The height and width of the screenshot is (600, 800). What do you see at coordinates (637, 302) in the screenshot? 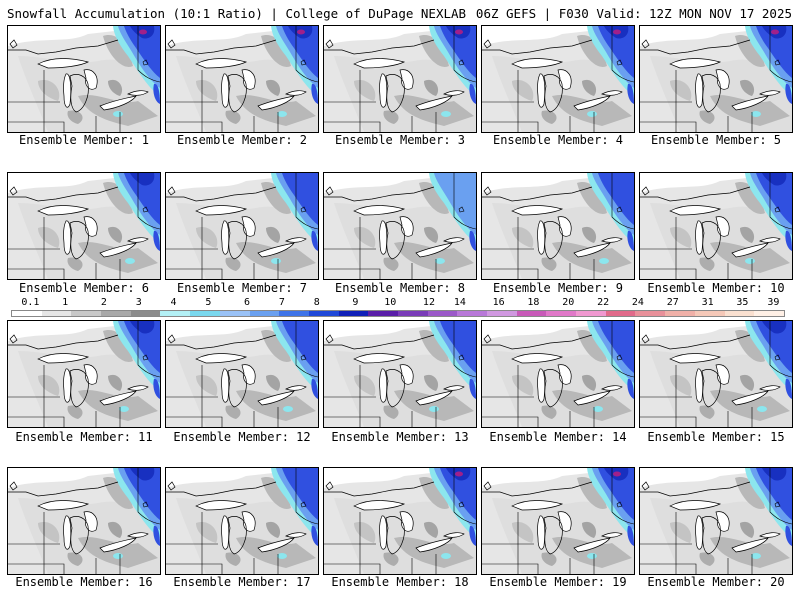
I see `legend-tick-label: 24` at bounding box center [637, 302].